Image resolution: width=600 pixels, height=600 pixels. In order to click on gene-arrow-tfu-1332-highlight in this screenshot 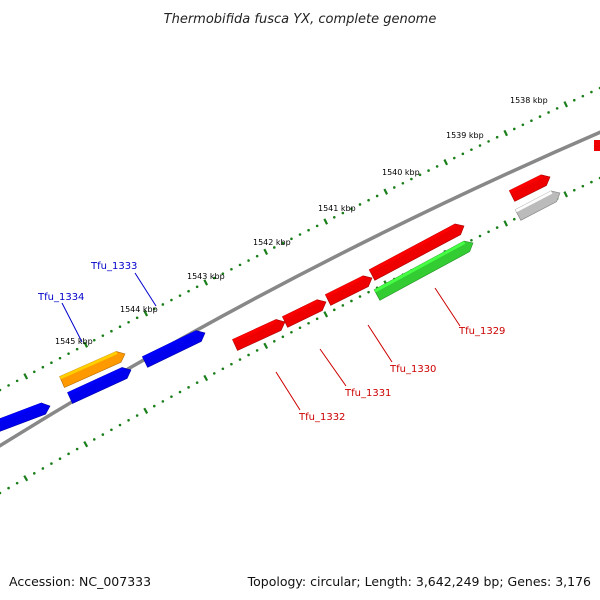, I will do `click(255, 331)`.